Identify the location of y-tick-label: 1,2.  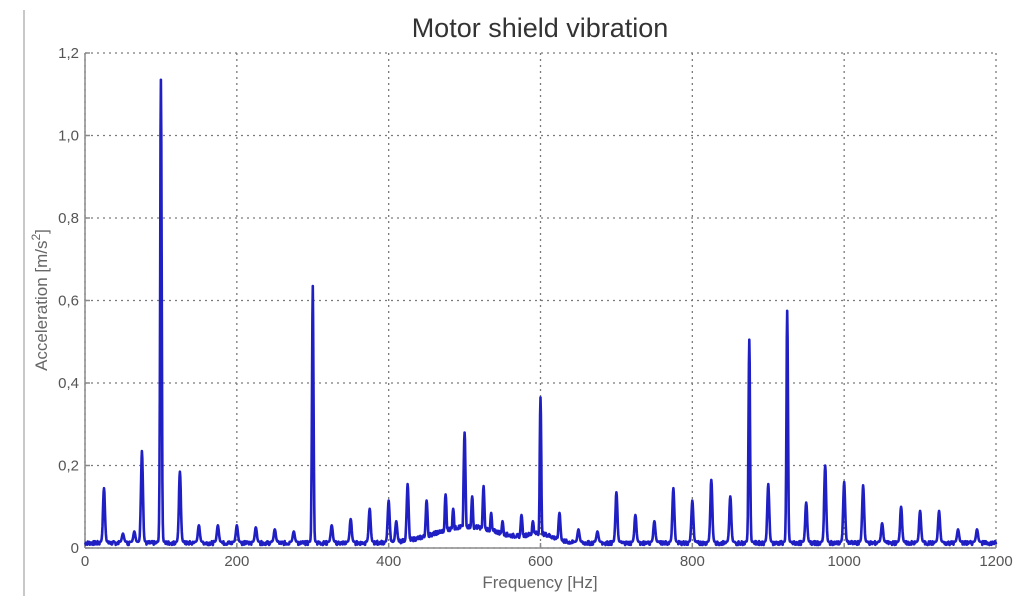
(68, 53).